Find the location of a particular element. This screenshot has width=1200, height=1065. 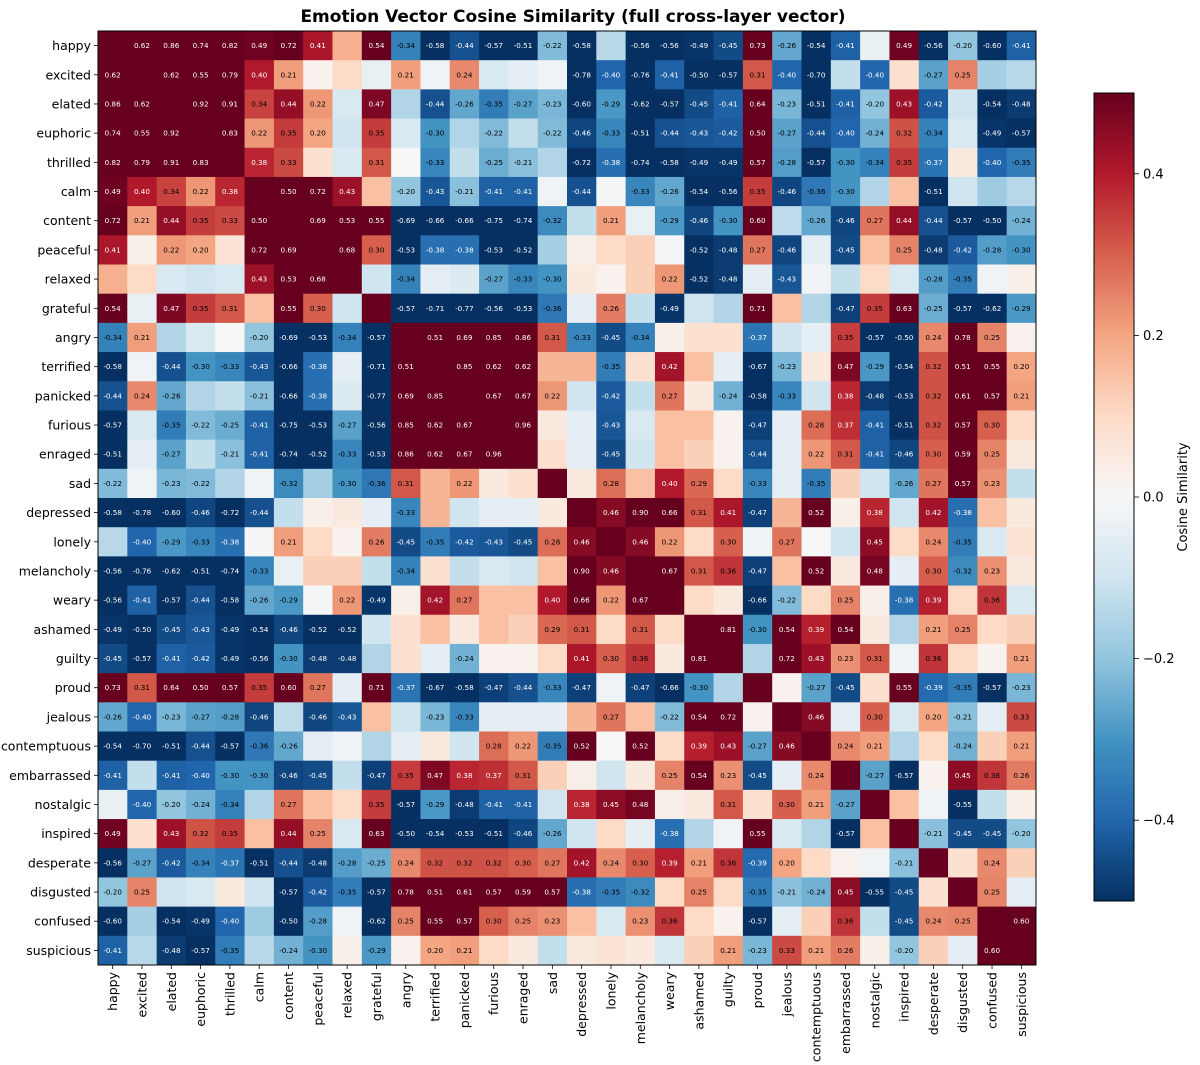

cell-value-label: -0.42 is located at coordinates (171, 862).